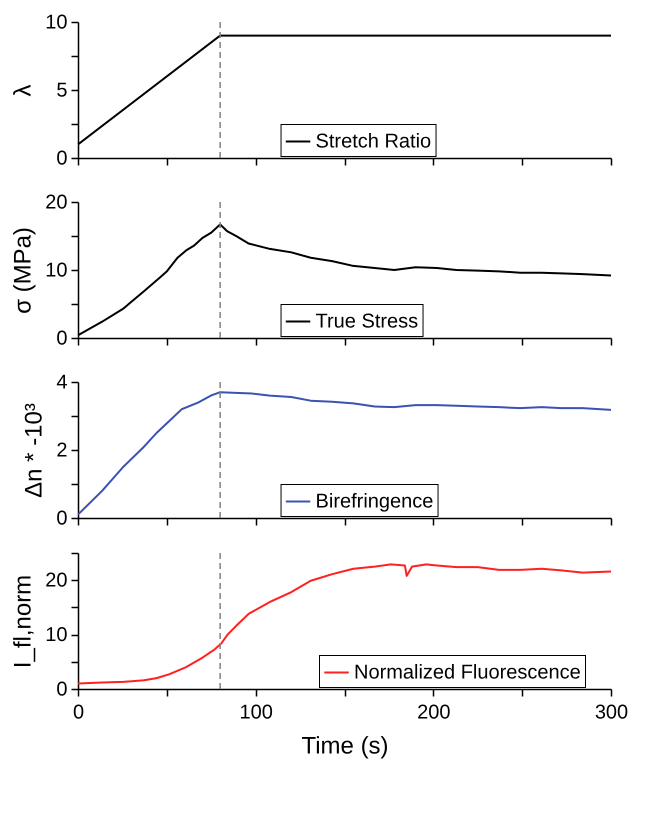 Image resolution: width=656 pixels, height=827 pixels. What do you see at coordinates (22, 90) in the screenshot?
I see `y-axis-title: λ` at bounding box center [22, 90].